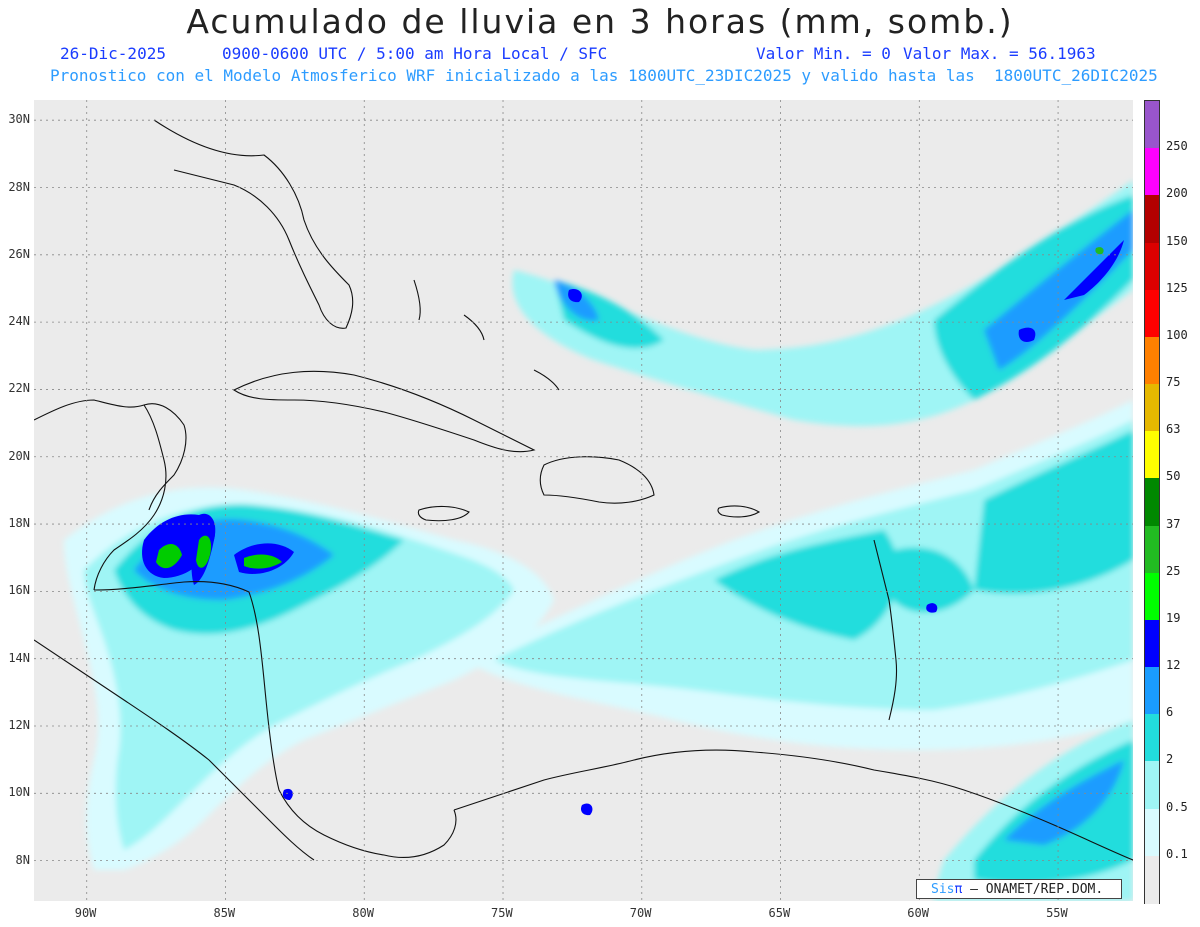  I want to click on lon-label: 55W, so click(1057, 913).